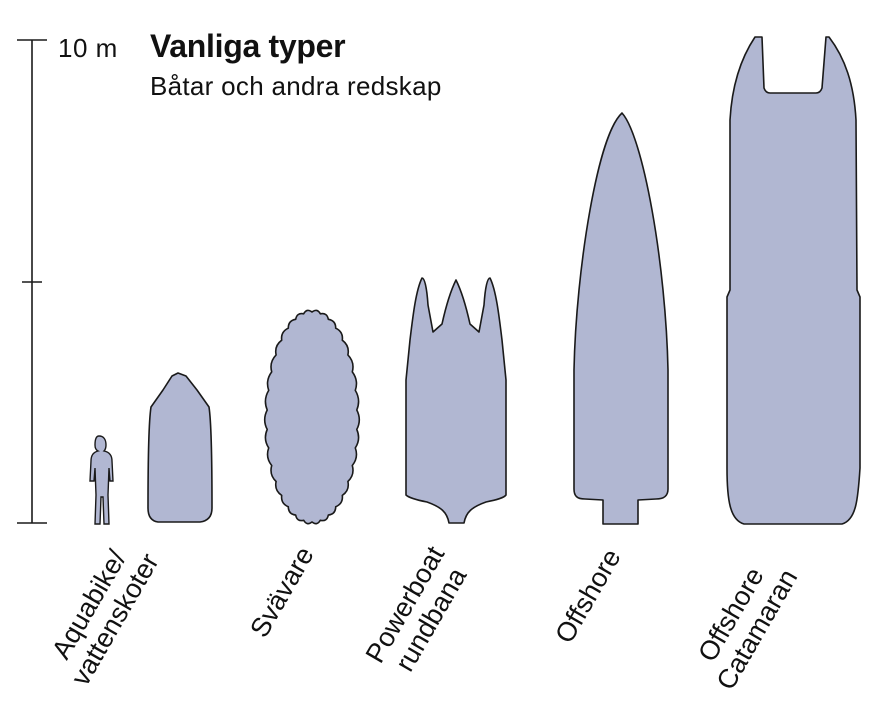  I want to click on label-offshore-line-1: Offshore, so click(588, 596).